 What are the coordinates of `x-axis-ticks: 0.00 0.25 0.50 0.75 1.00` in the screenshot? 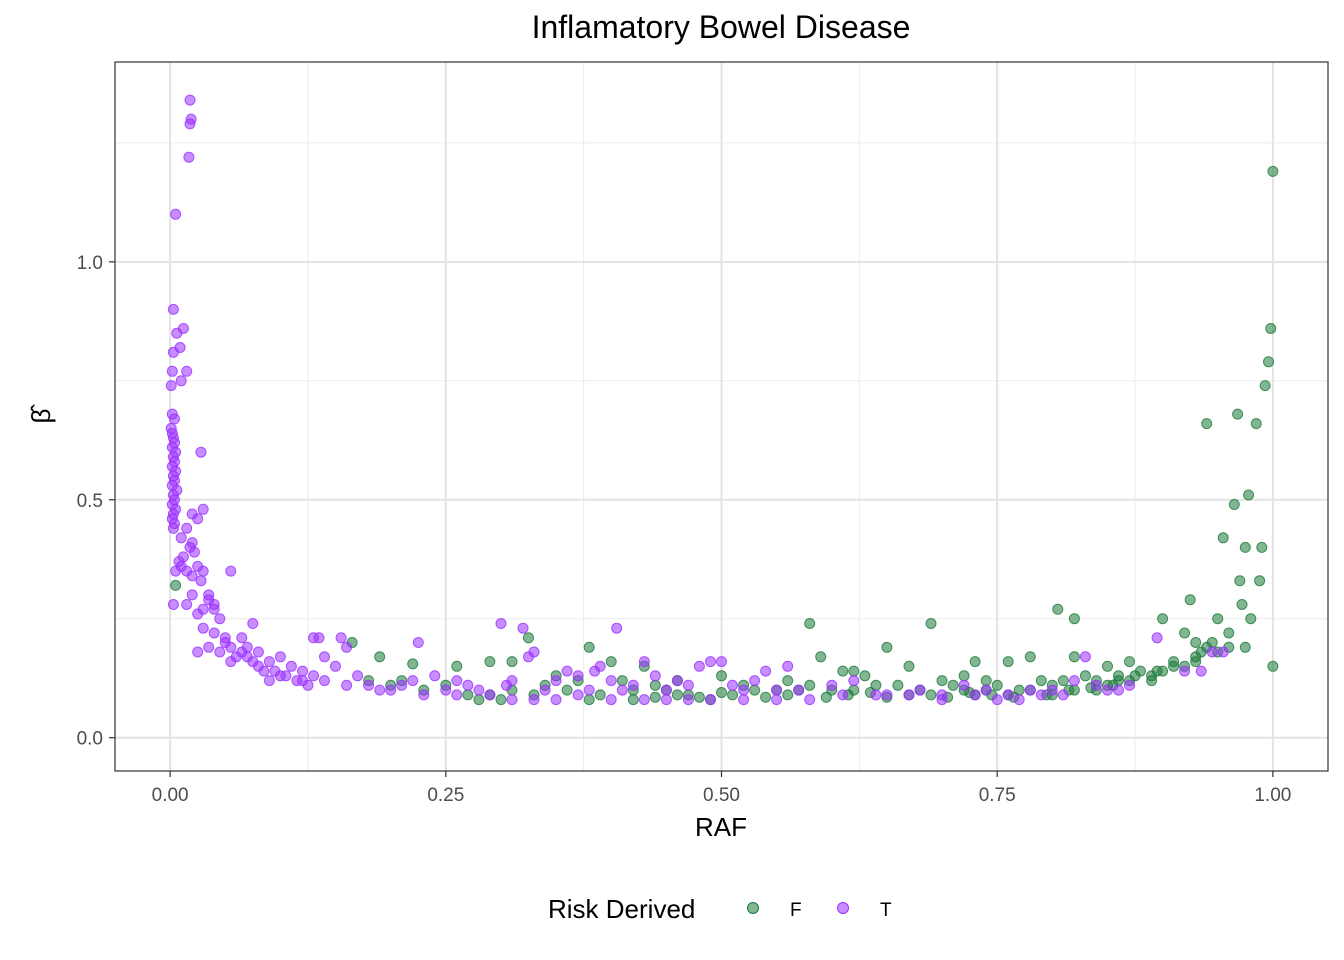 It's located at (721, 788).